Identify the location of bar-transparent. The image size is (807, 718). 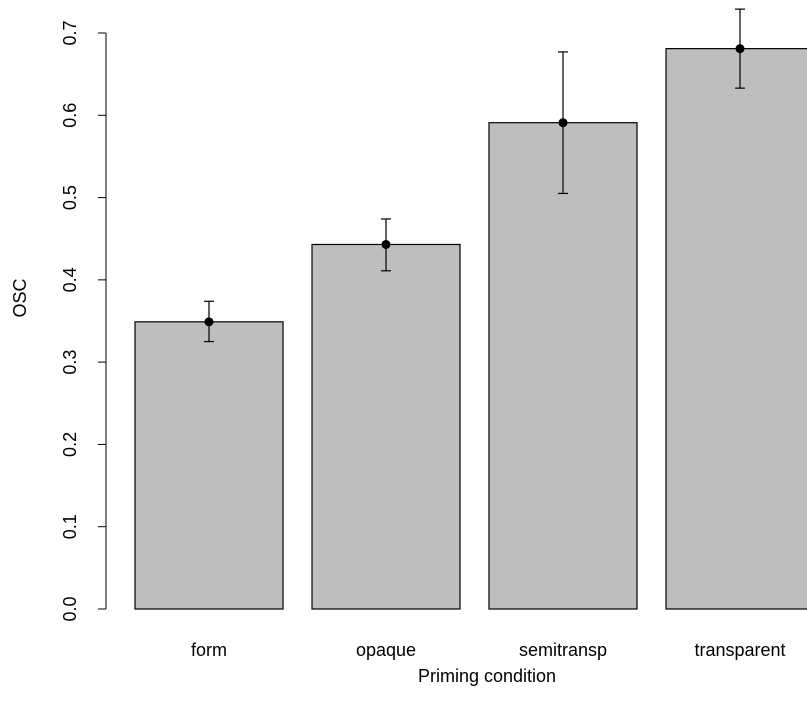
(736, 329).